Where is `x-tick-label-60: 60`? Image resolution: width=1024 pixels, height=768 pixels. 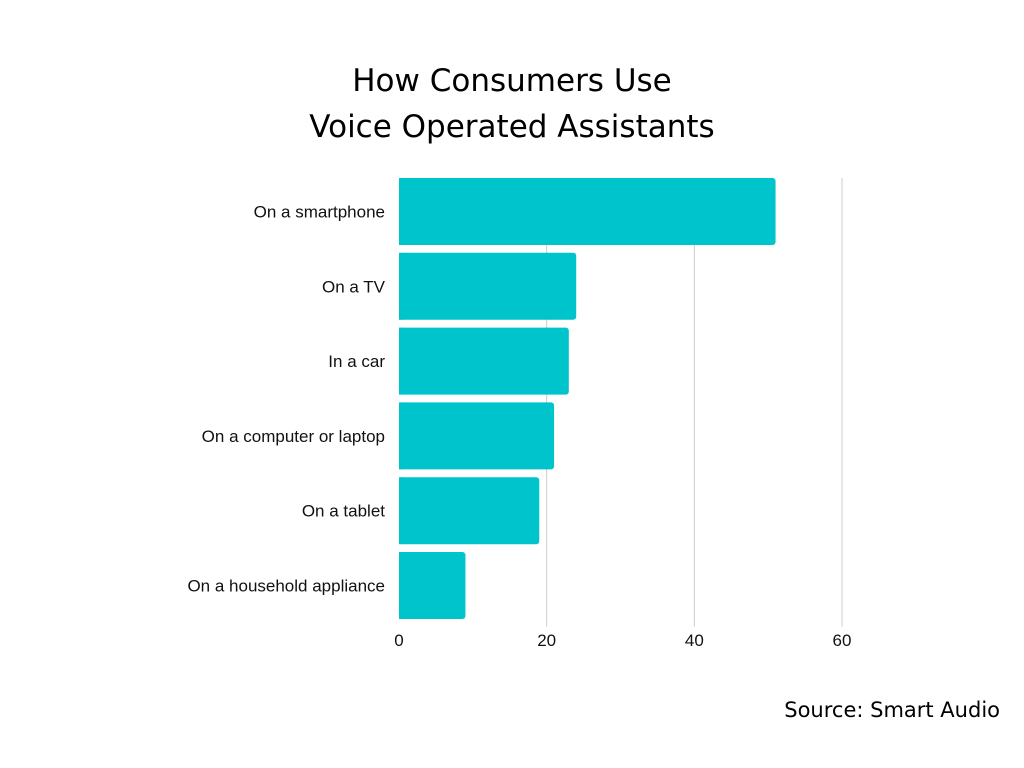
x-tick-label-60: 60 is located at coordinates (842, 640).